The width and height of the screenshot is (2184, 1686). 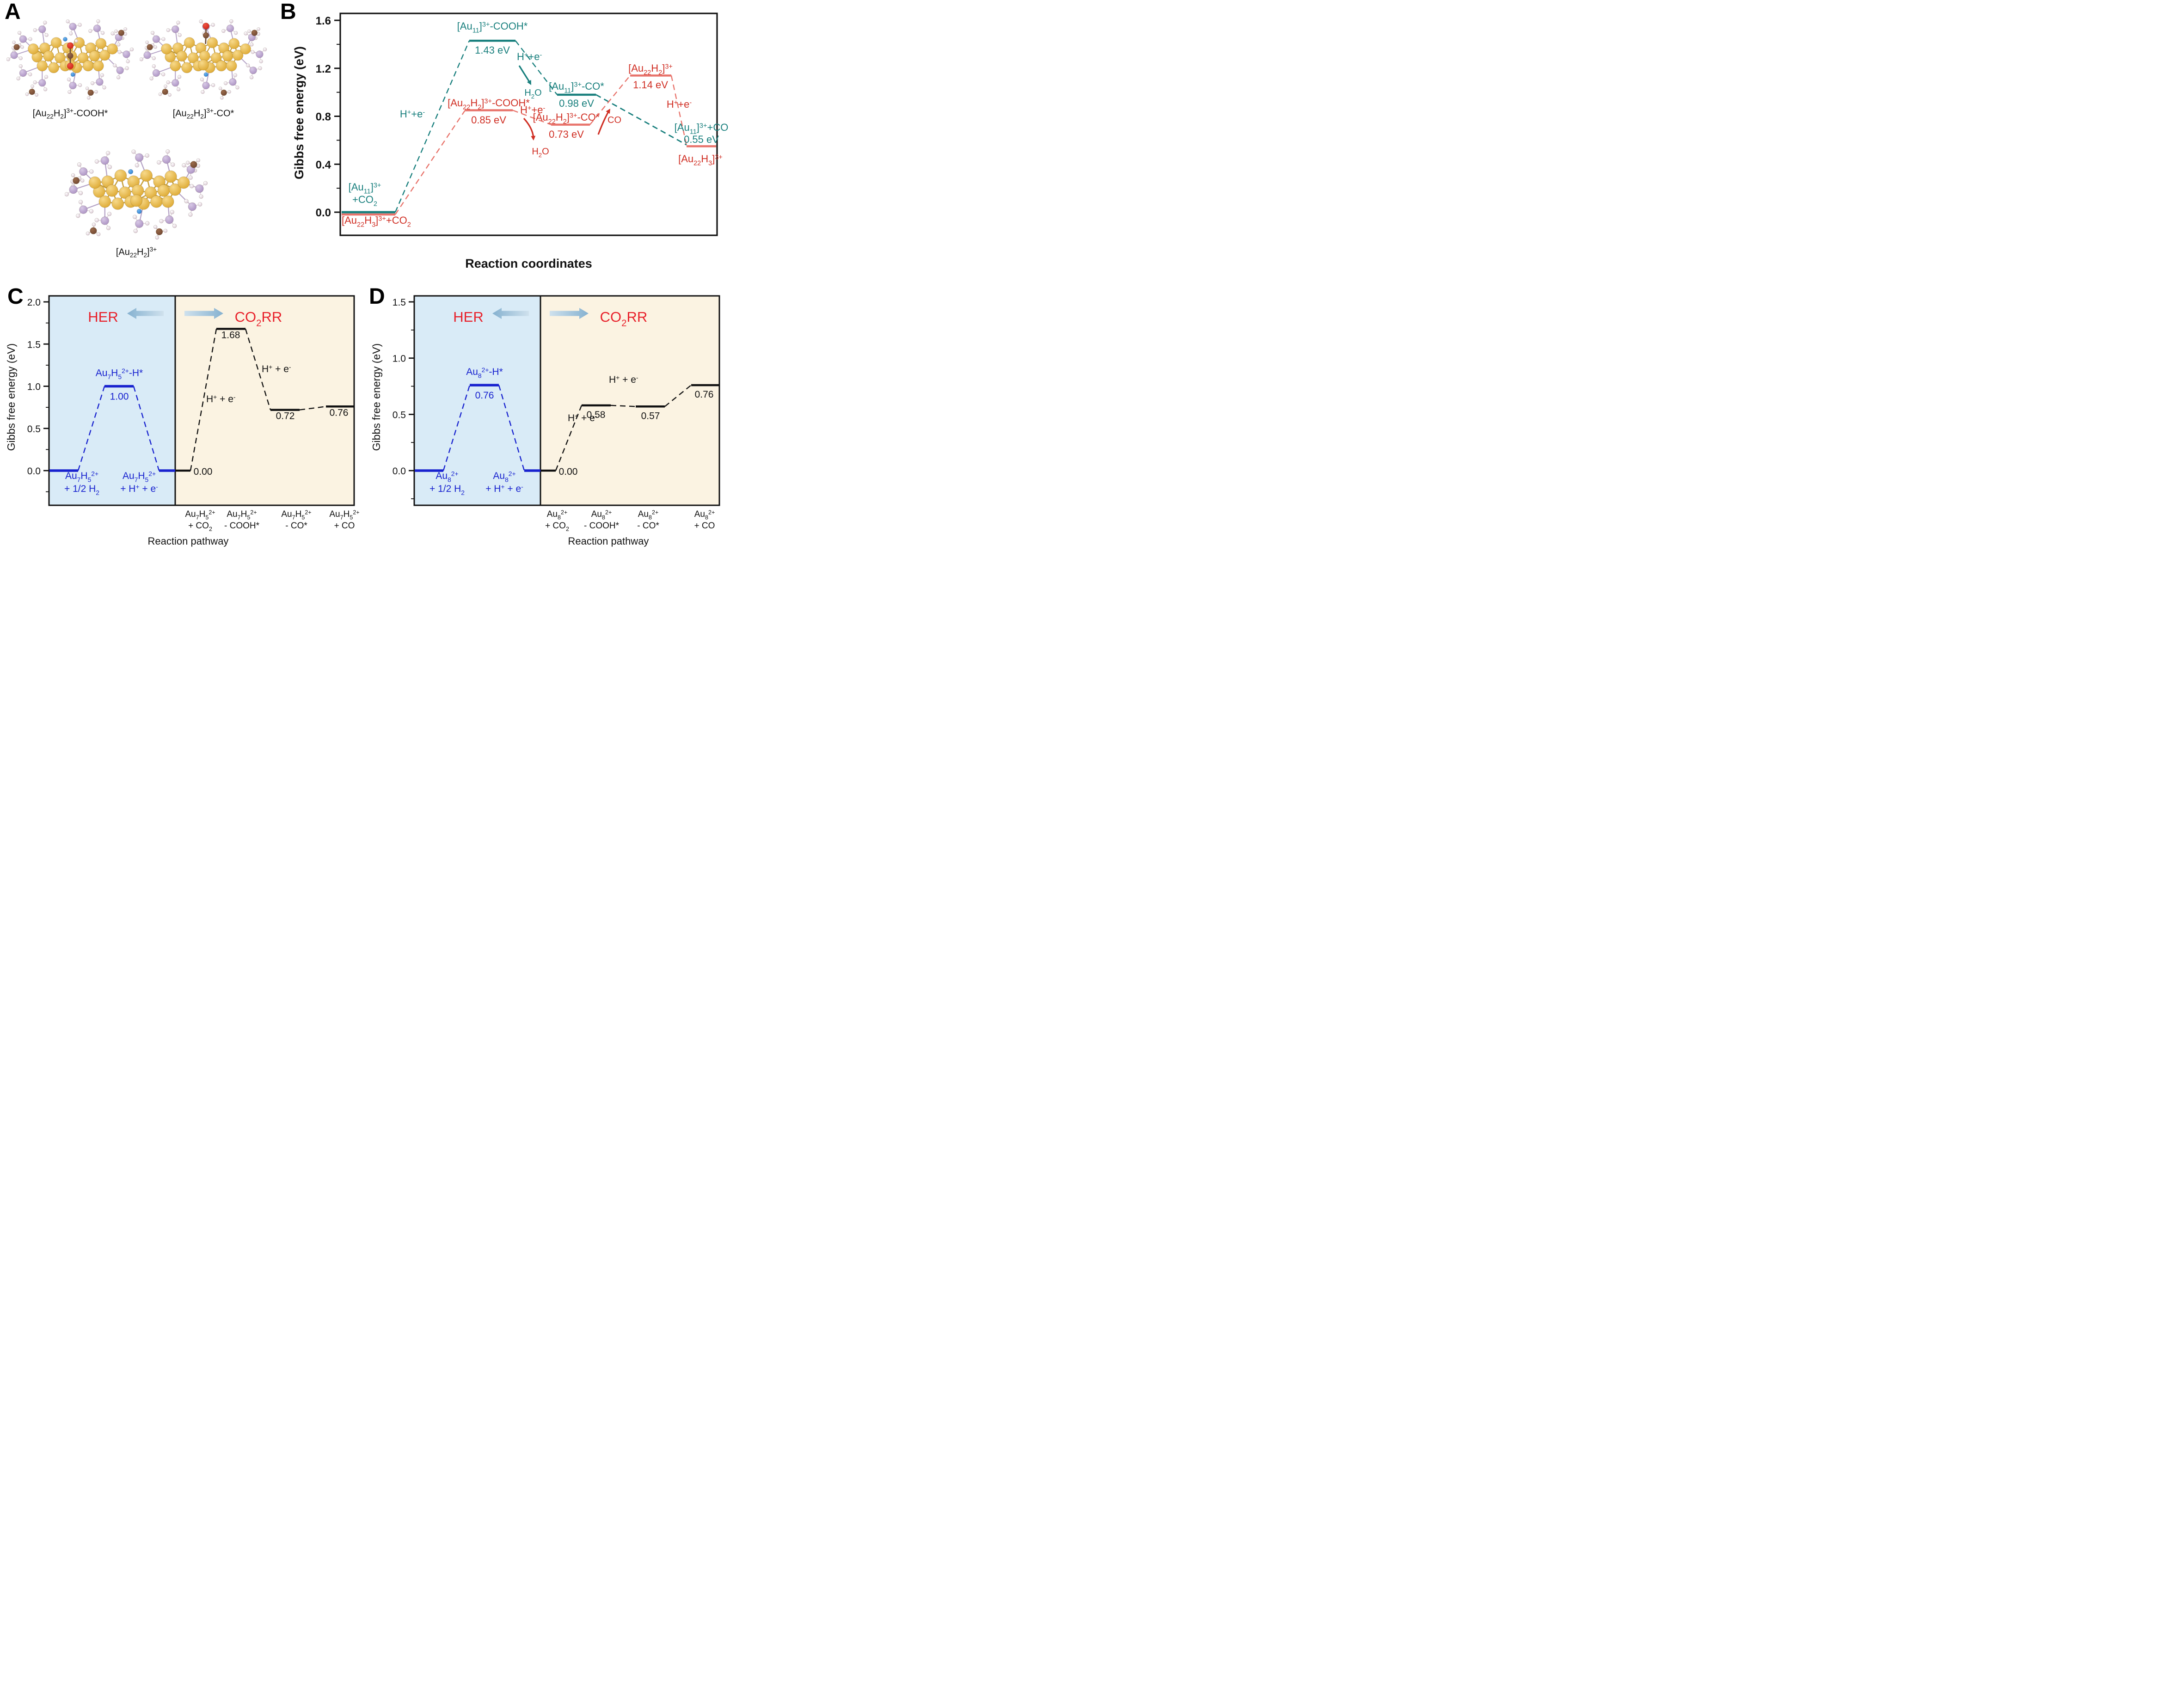 I want to click on x-axis-label: Reaction pathway, so click(x=608, y=541).